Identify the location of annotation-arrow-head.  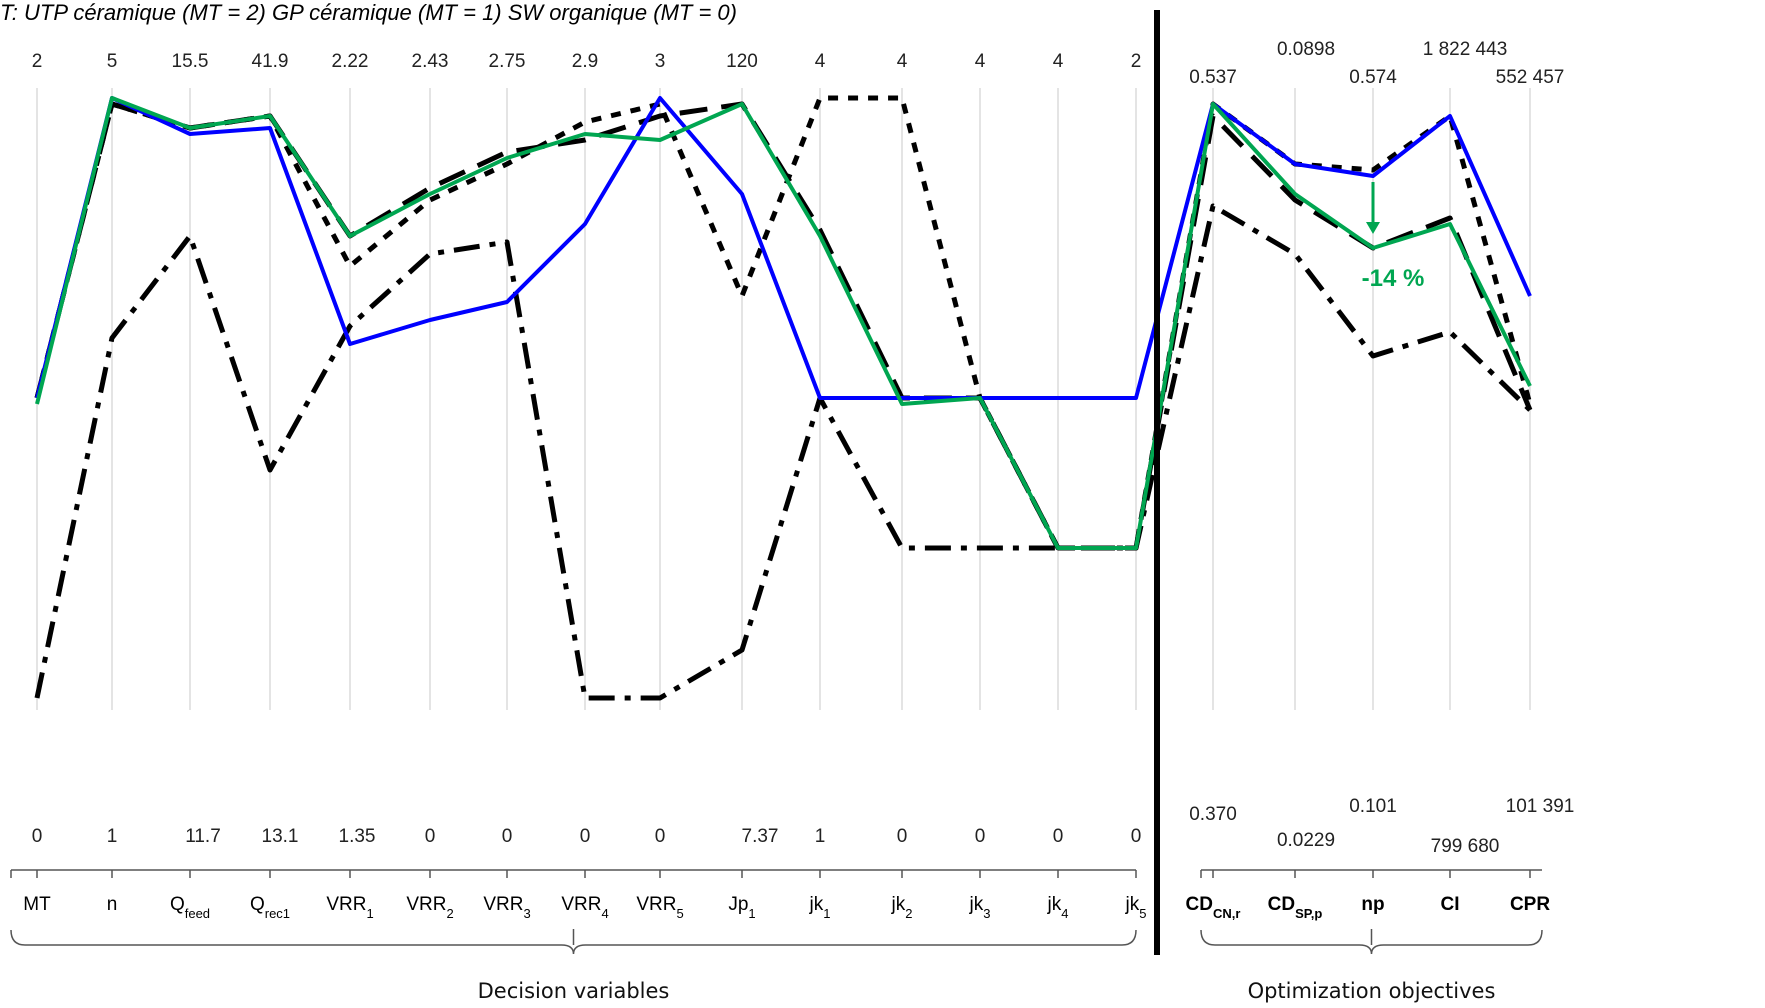
(1373, 228).